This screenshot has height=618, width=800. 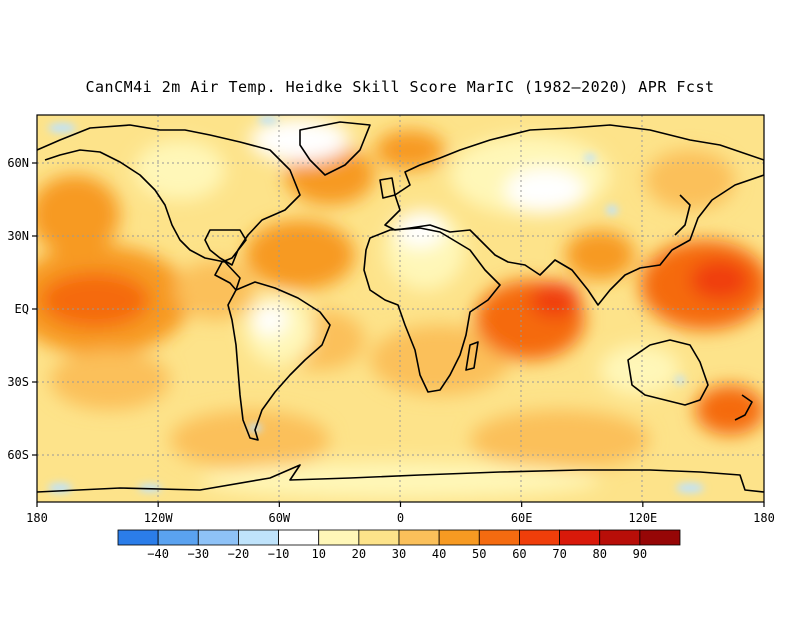 I want to click on y-tick-label: EQ, so click(x=22, y=309).